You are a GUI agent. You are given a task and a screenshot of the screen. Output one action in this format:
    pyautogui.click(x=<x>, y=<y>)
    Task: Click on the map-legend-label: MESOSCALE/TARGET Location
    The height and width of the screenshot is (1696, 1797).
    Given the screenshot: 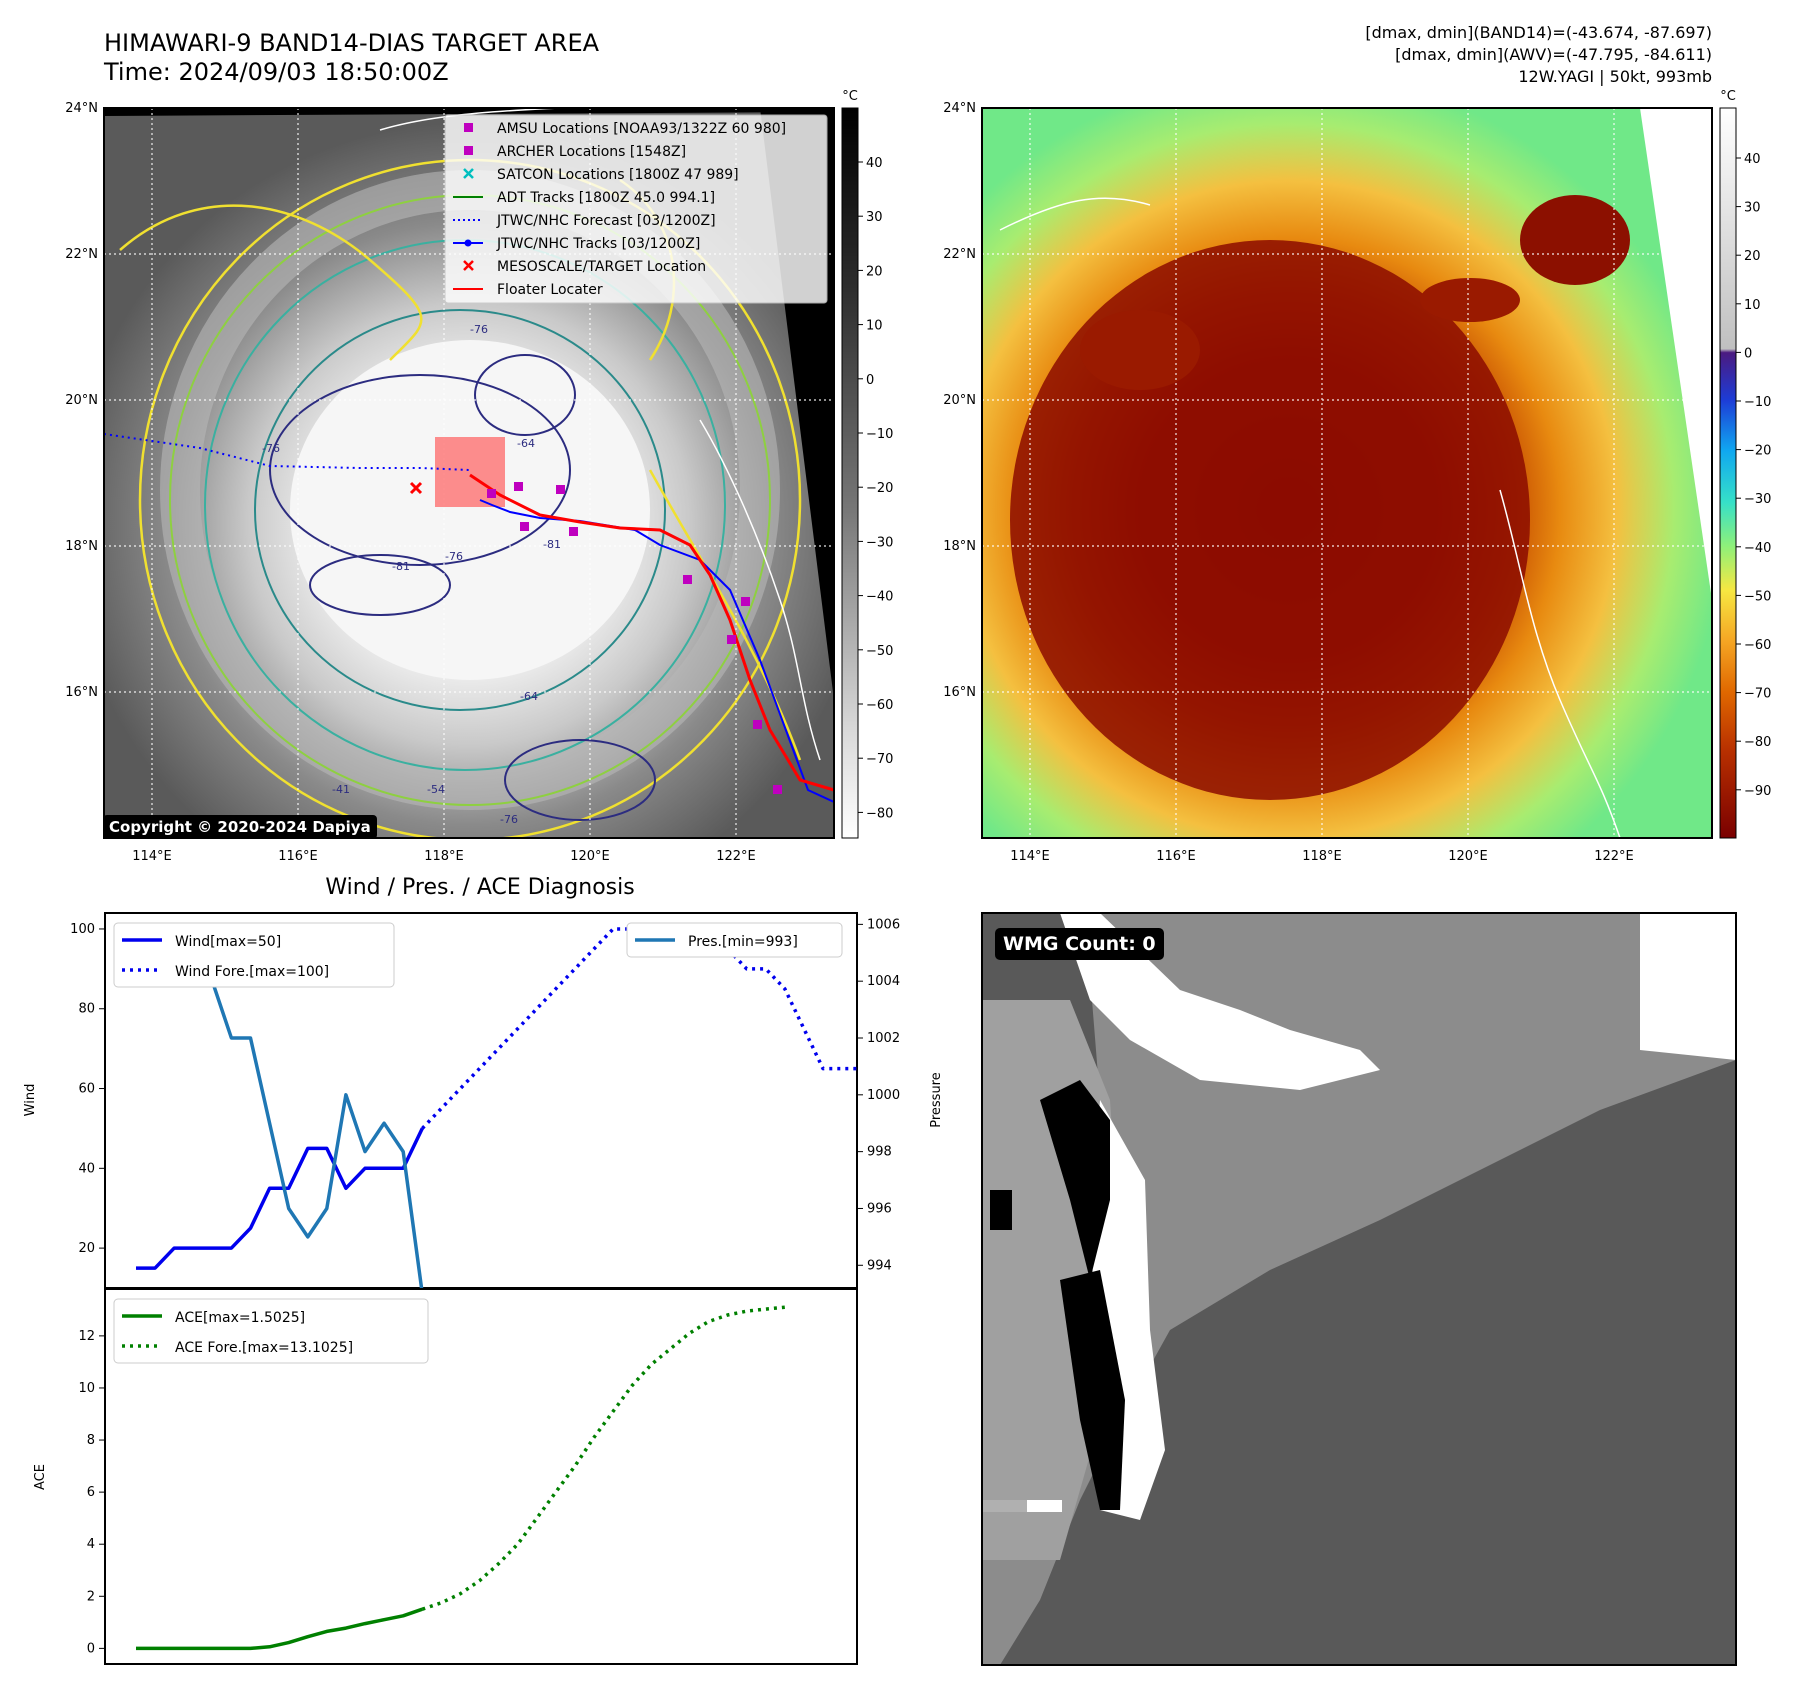 What is the action you would take?
    pyautogui.click(x=601, y=267)
    